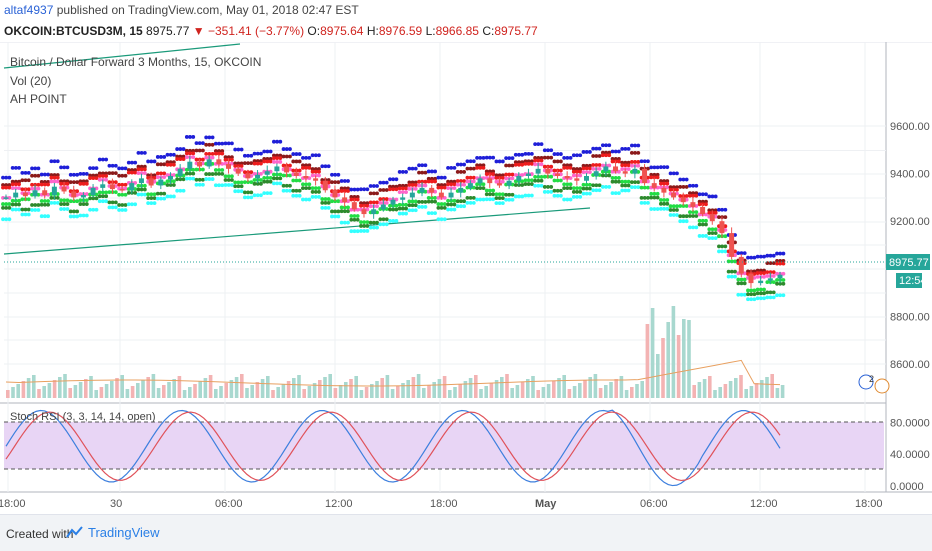 This screenshot has width=932, height=551. Describe the element at coordinates (866, 382) in the screenshot. I see `event-flag-icon` at that location.